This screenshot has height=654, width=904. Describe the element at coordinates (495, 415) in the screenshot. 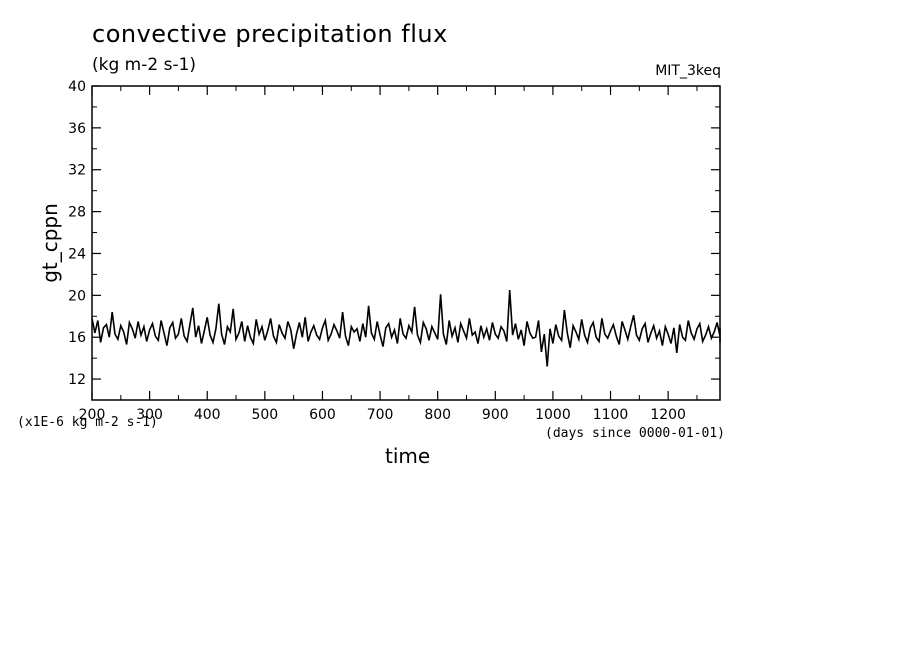

I see `x-tick-label: 900` at that location.